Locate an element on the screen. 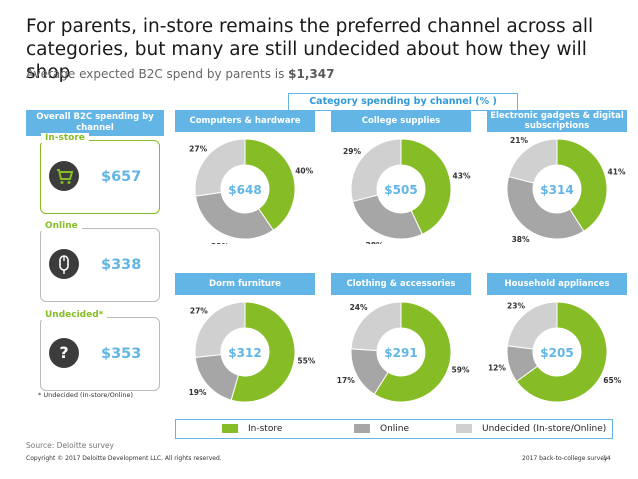 This screenshot has height=479, width=638. overall-spending-header: Overall B2C spending by channel is located at coordinates (95, 123).